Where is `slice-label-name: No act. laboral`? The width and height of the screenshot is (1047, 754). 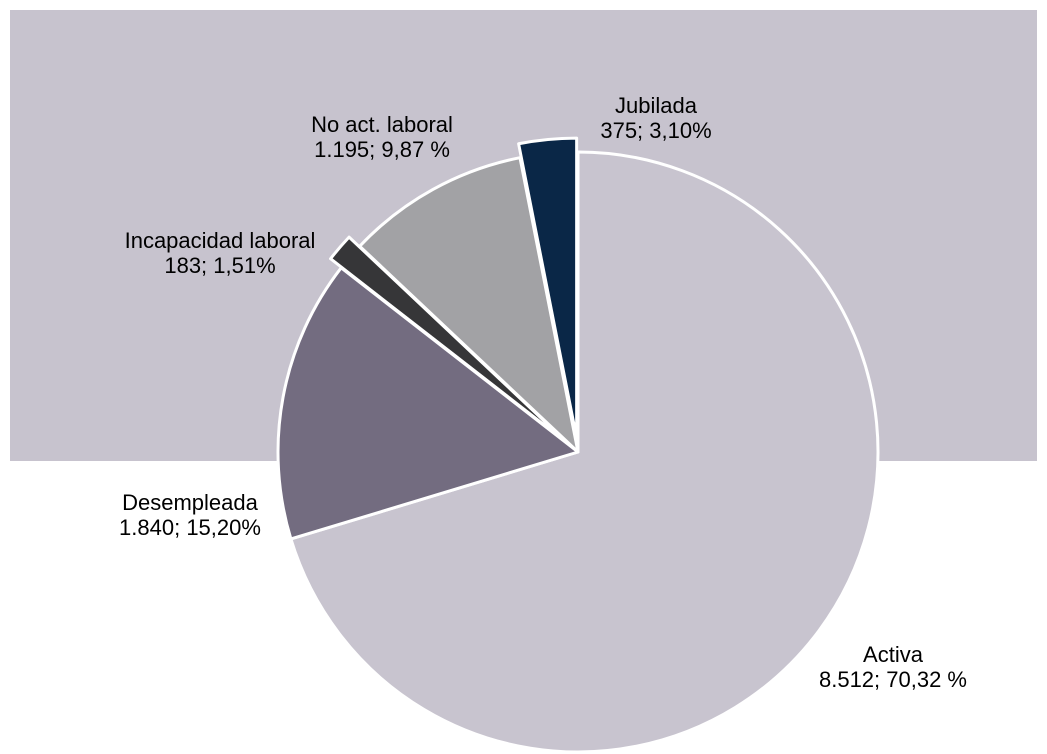 slice-label-name: No act. laboral is located at coordinates (382, 124).